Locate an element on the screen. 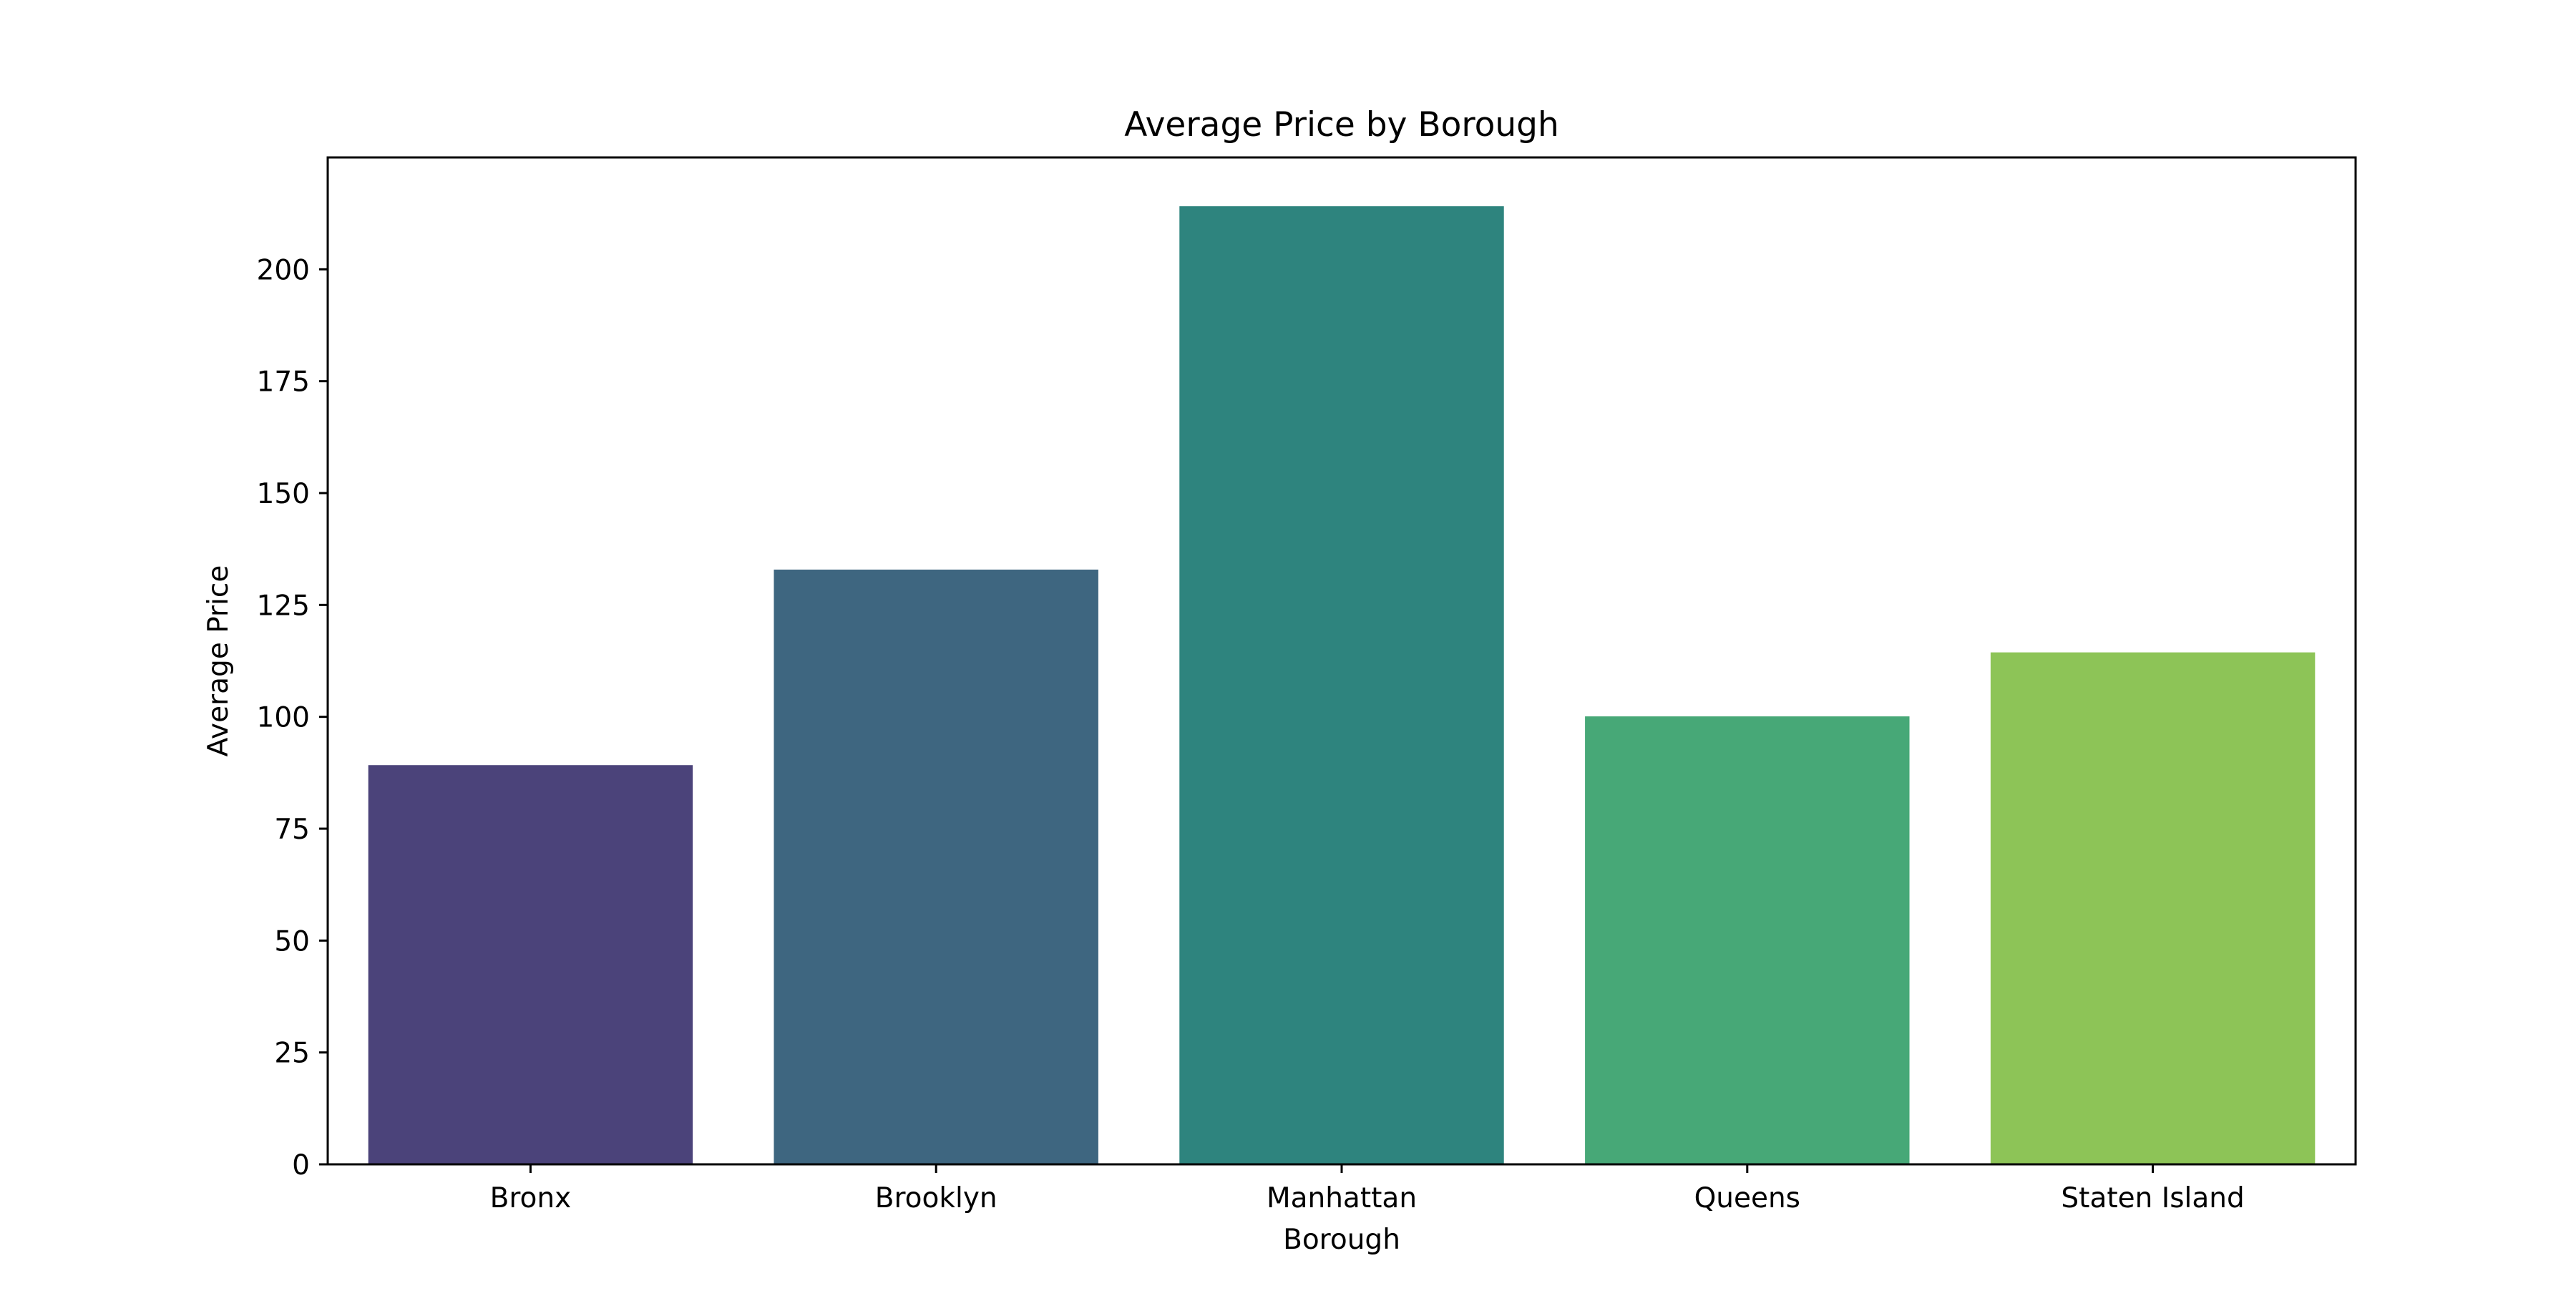  x-tick-label: Bronx is located at coordinates (531, 1198).